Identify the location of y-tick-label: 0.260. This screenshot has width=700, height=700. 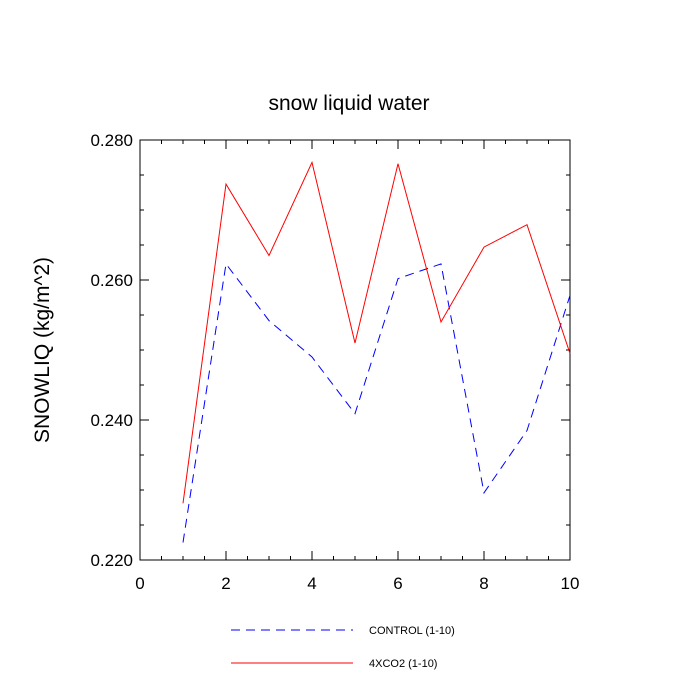
(111, 280).